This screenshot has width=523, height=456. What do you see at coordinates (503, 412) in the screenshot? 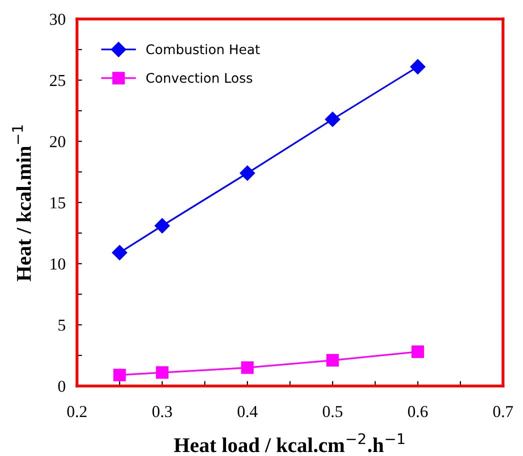
I see `x-tick-label: 0.7` at bounding box center [503, 412].